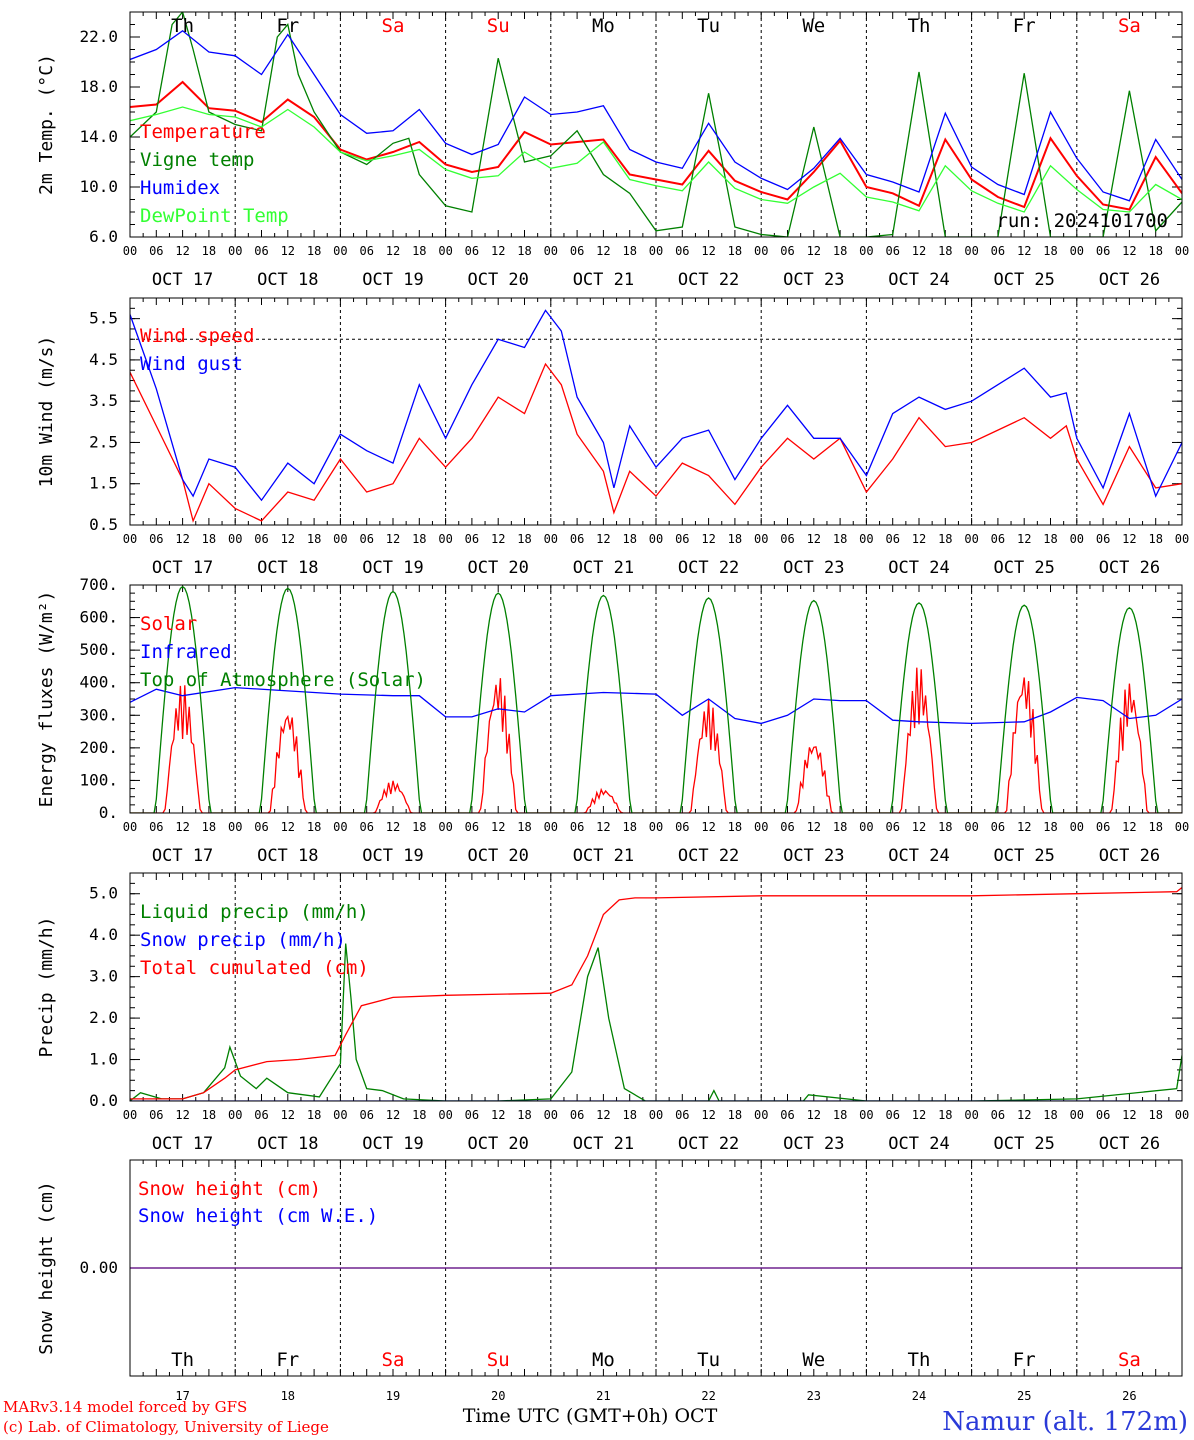 This screenshot has height=1440, width=1194. I want to click on legend-entry: Solar, so click(168, 624).